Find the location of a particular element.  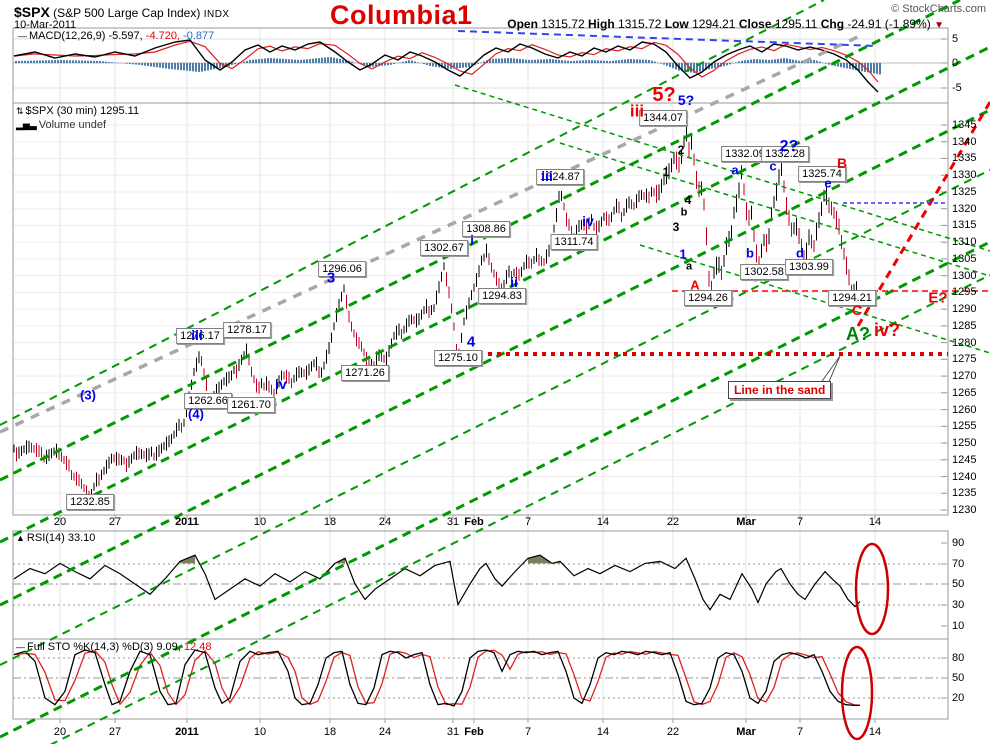

sto-k-line is located at coordinates (436, 678).